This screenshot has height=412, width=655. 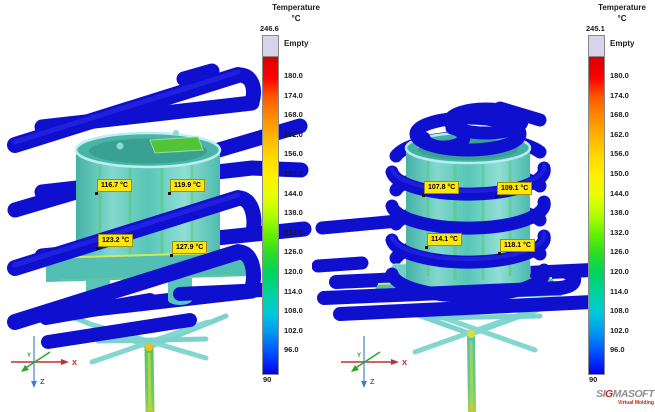 What do you see at coordinates (619, 252) in the screenshot?
I see `colorbar-tick: 126.0` at bounding box center [619, 252].